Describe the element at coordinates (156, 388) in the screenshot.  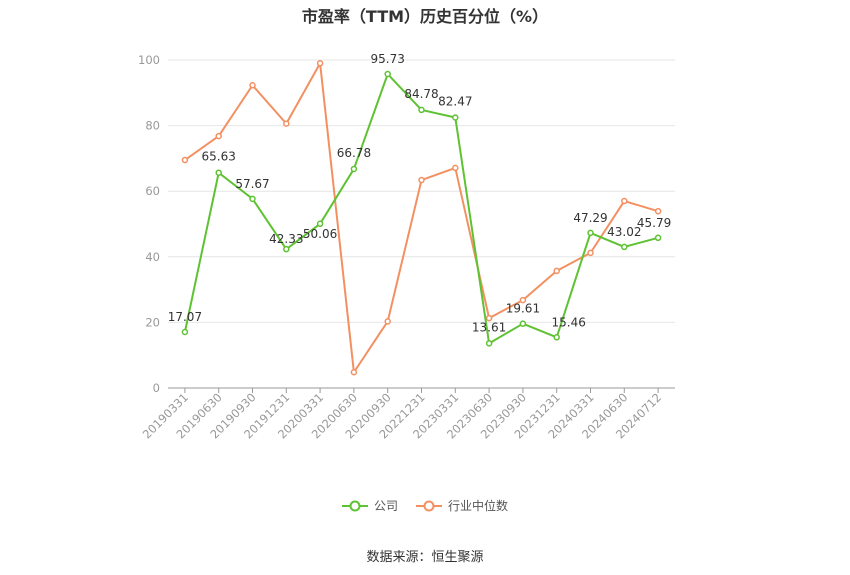
I see `y-tick-label: 0` at that location.